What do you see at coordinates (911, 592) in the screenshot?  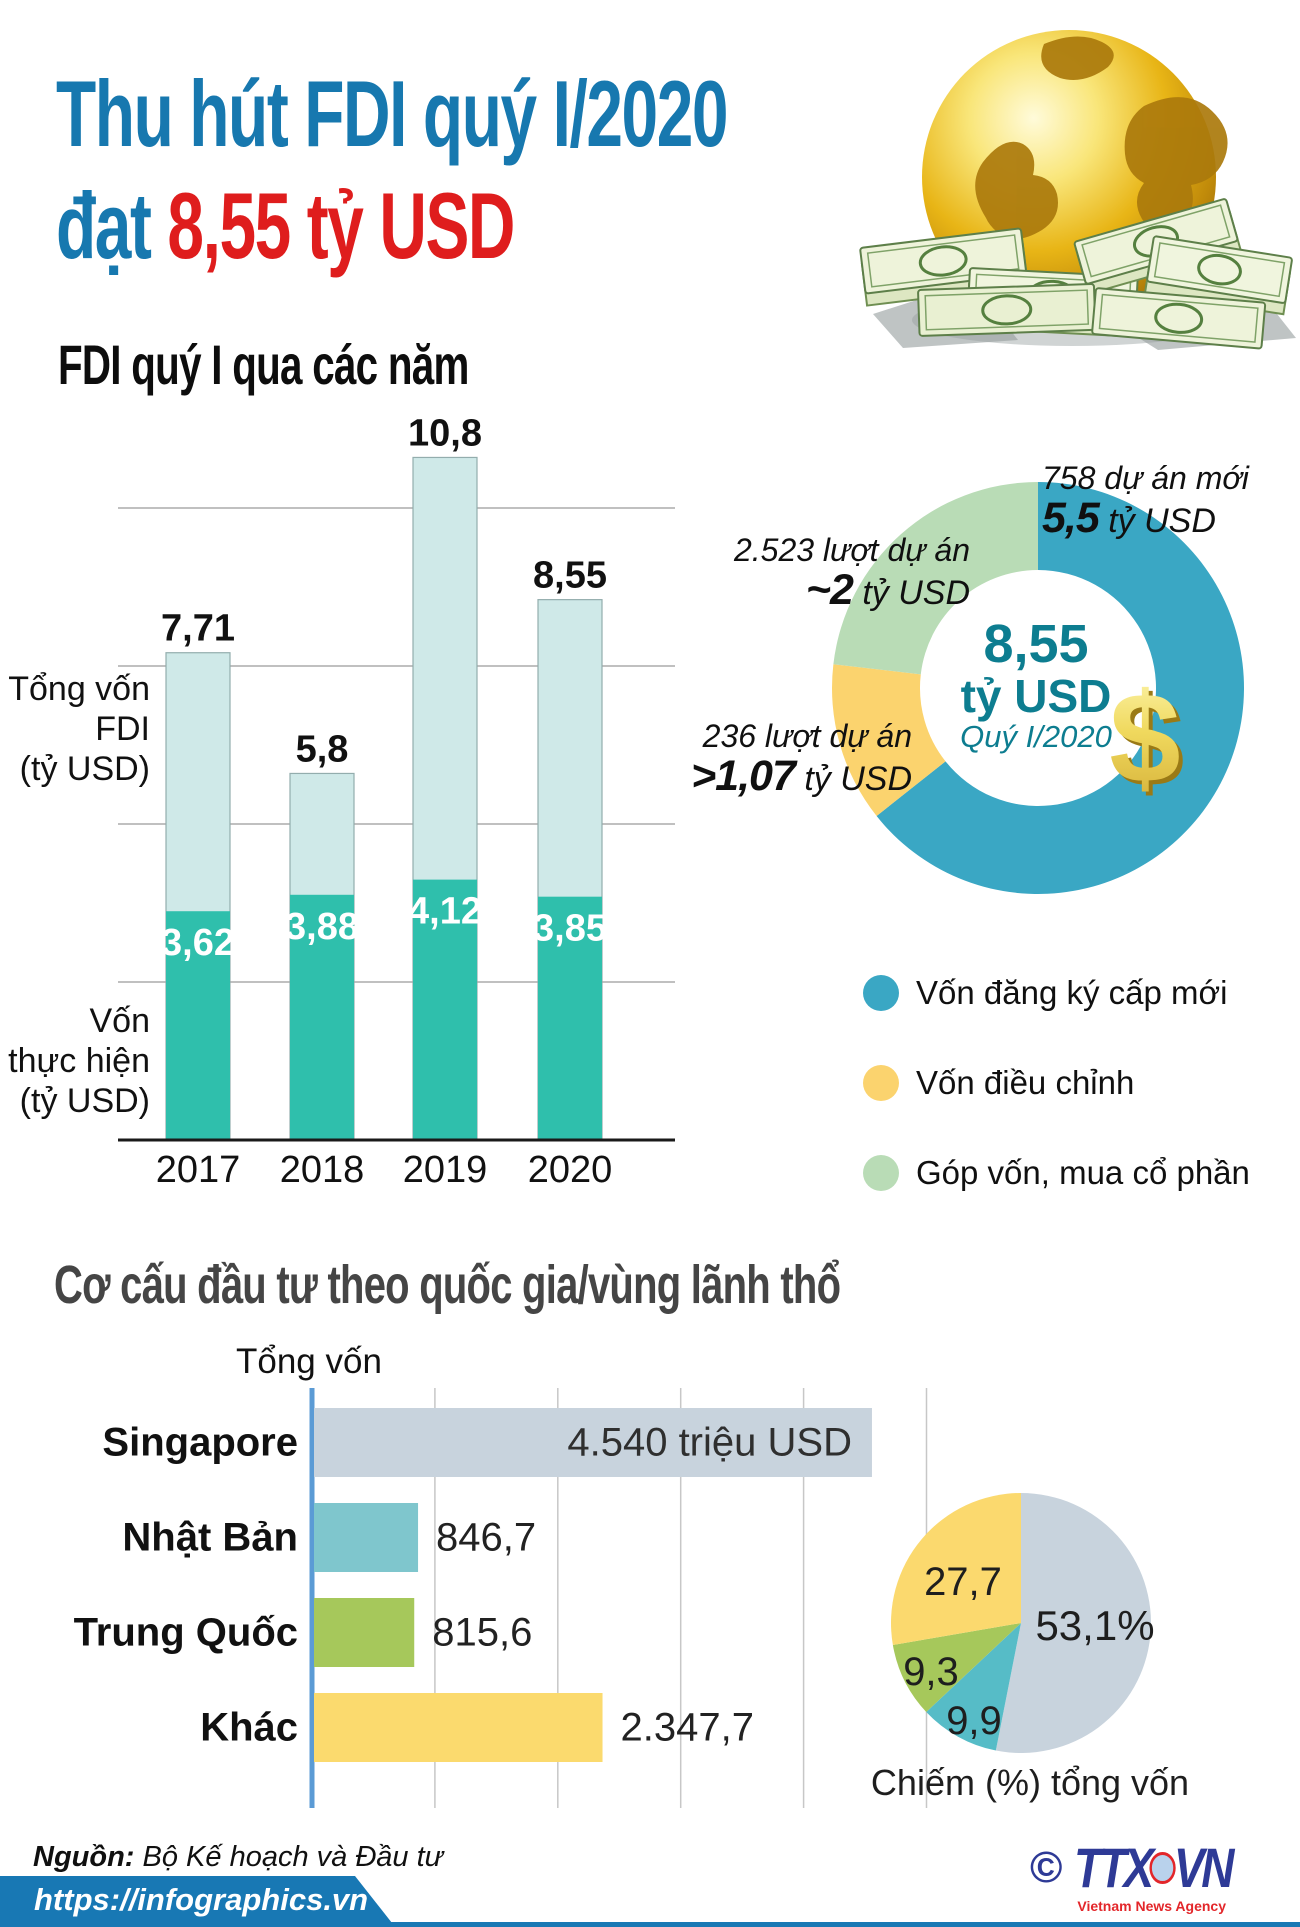 I see `callout-gop-unit: tỷ USD` at bounding box center [911, 592].